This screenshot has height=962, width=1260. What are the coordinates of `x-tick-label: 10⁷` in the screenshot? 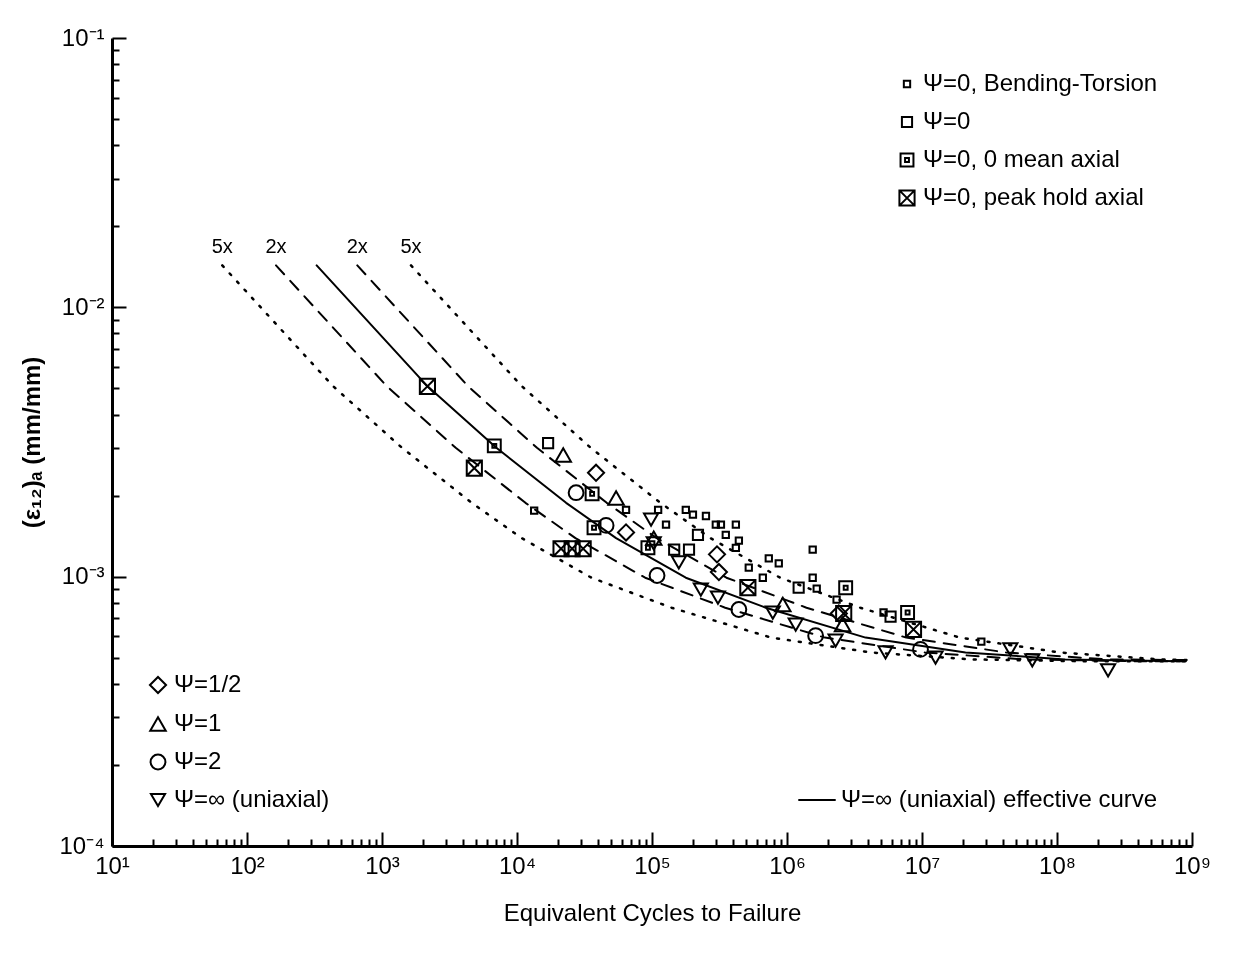 It's located at (922, 865).